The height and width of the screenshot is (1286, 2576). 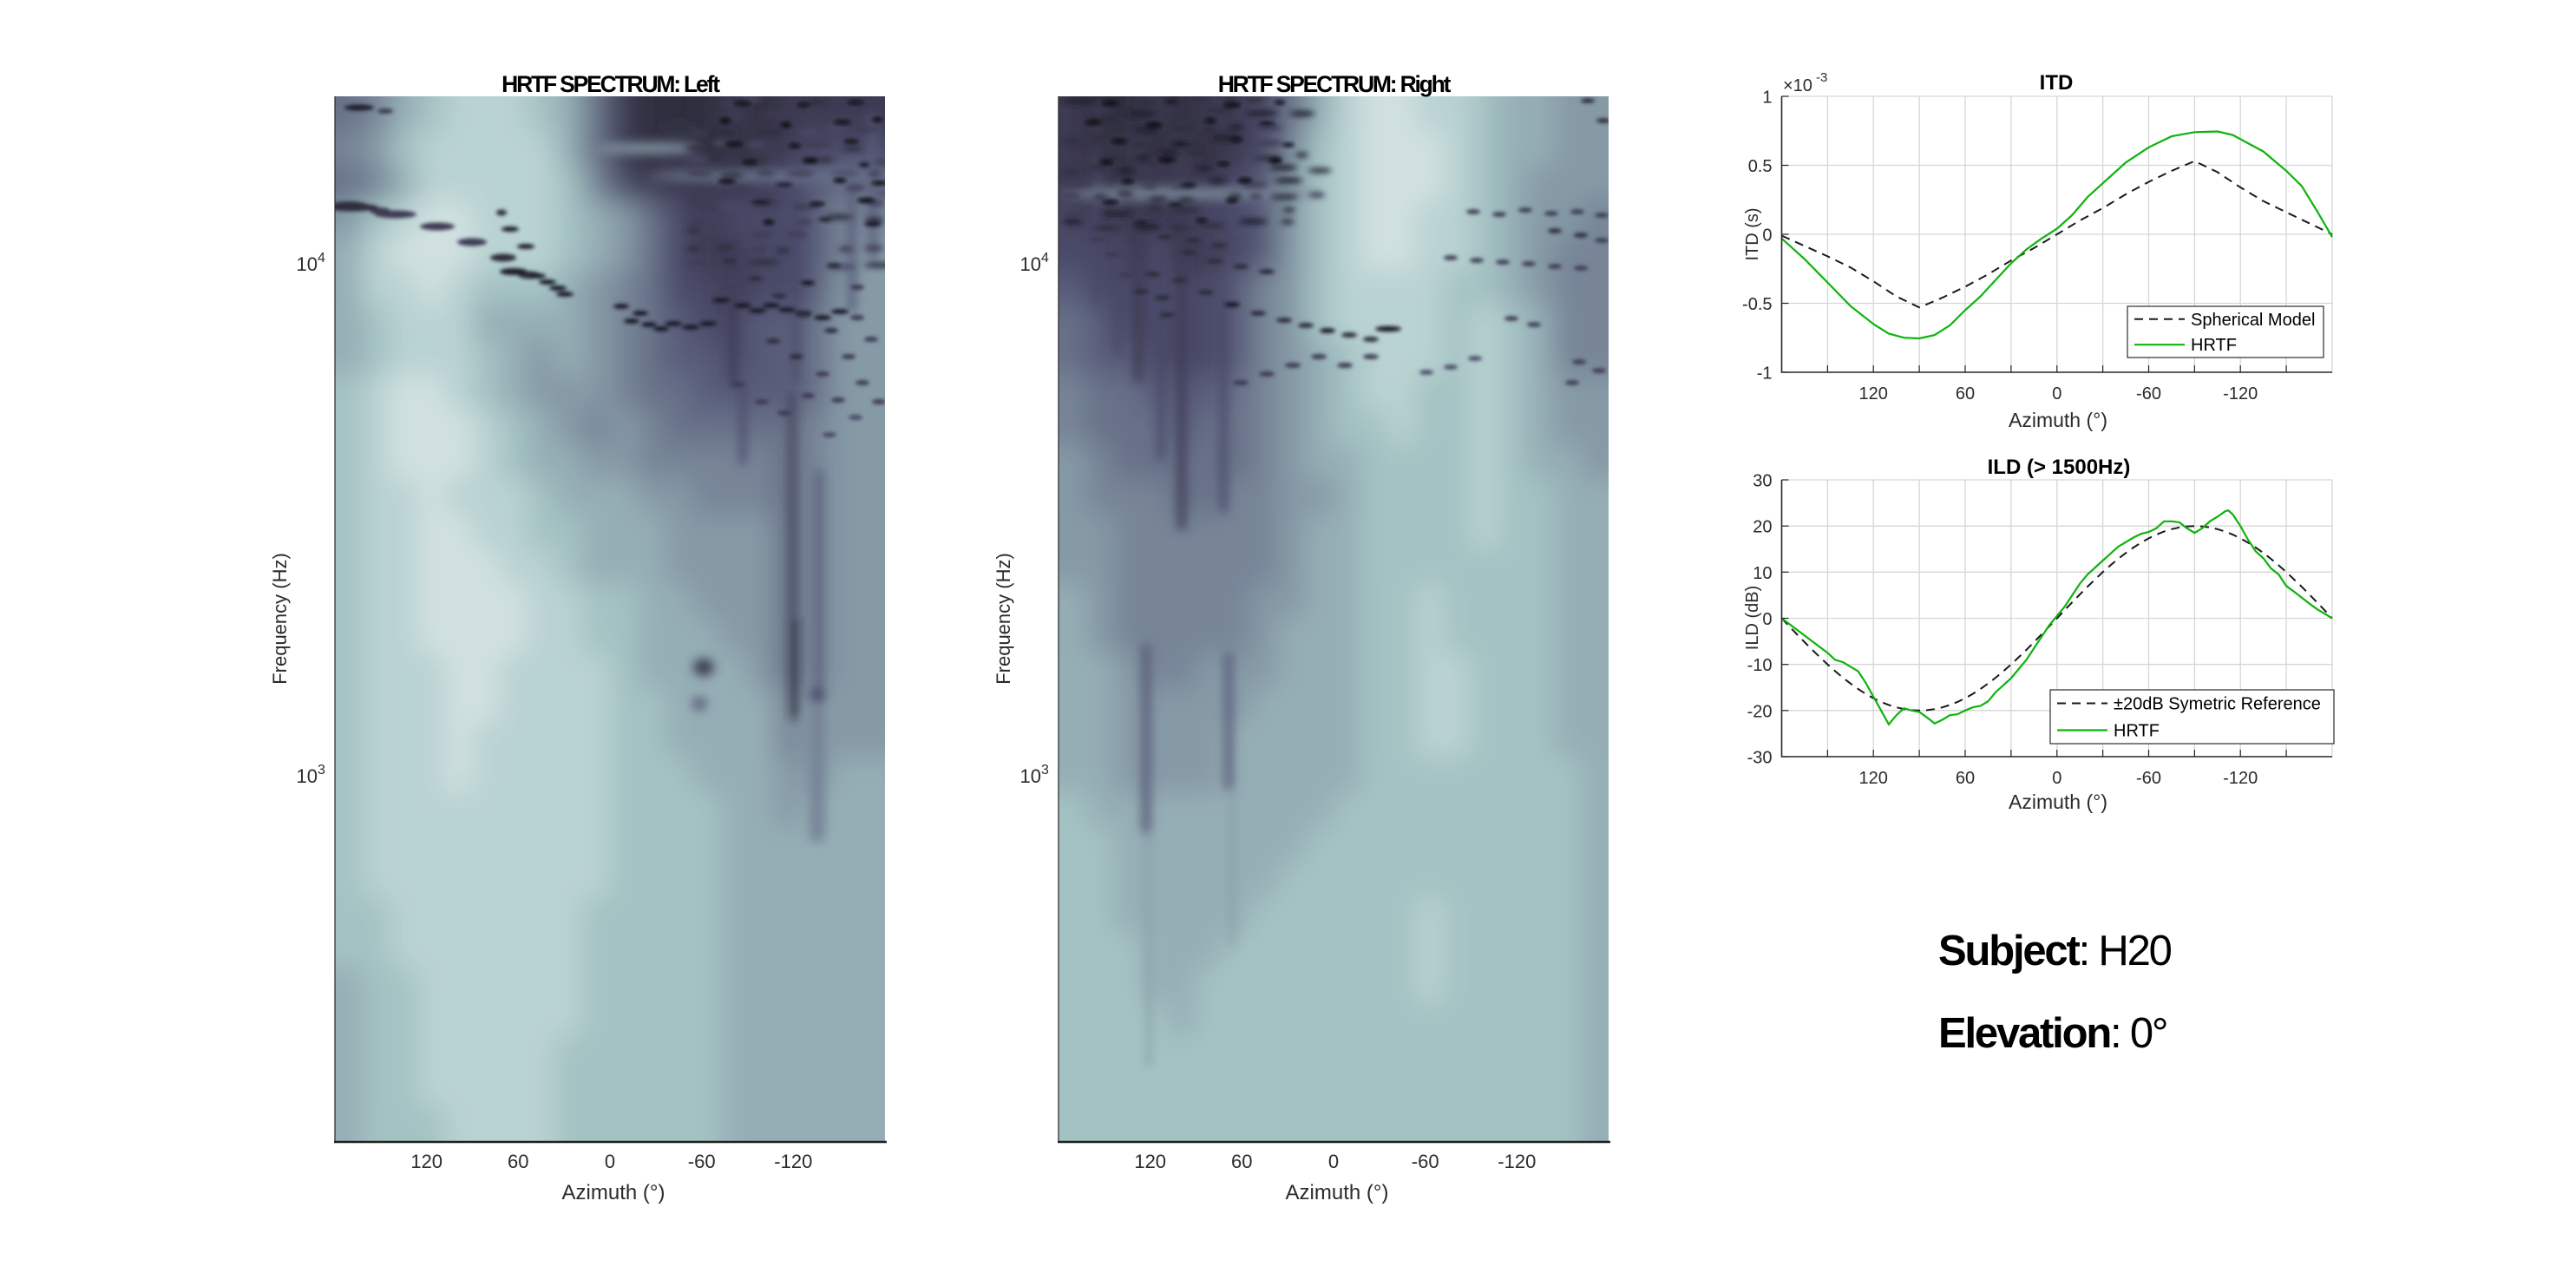 What do you see at coordinates (1821, 77) in the screenshot?
I see `svg-text: -3` at bounding box center [1821, 77].